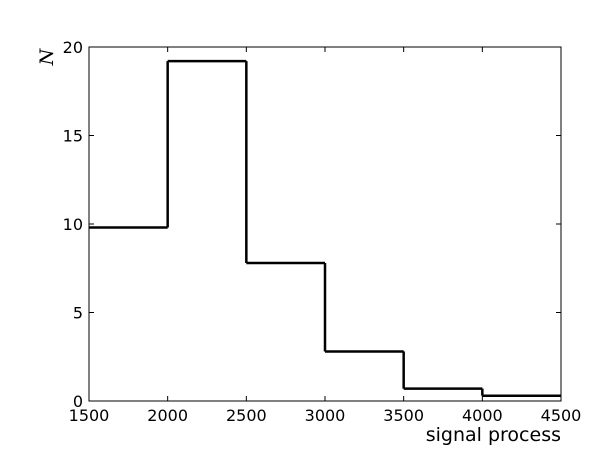  What do you see at coordinates (73, 47) in the screenshot?
I see `y-tick-label: 20` at bounding box center [73, 47].